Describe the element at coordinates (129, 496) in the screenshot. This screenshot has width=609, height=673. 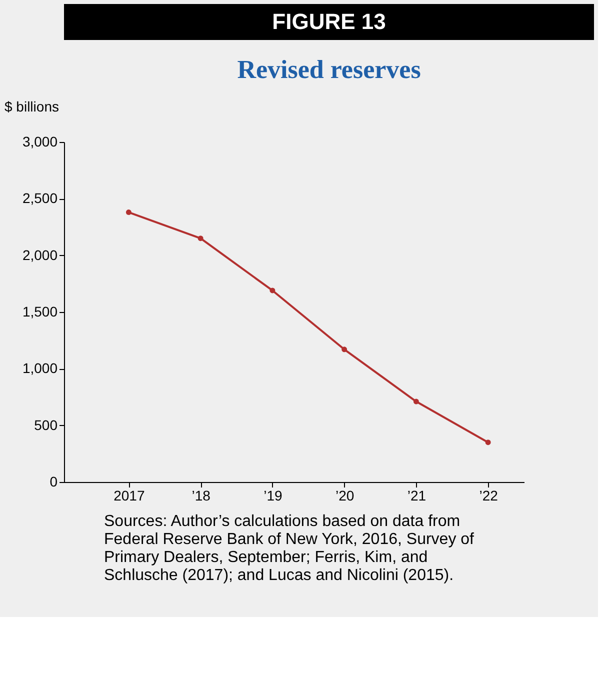
I see `x-tick-label: 2017` at that location.